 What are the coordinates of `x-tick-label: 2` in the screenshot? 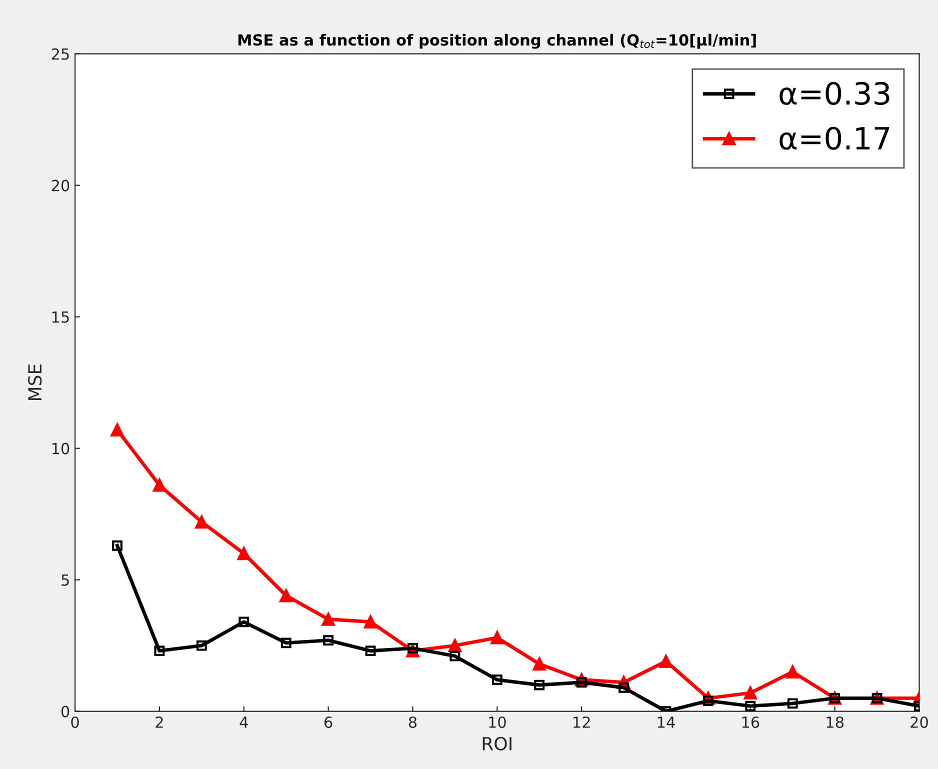 It's located at (159, 722).